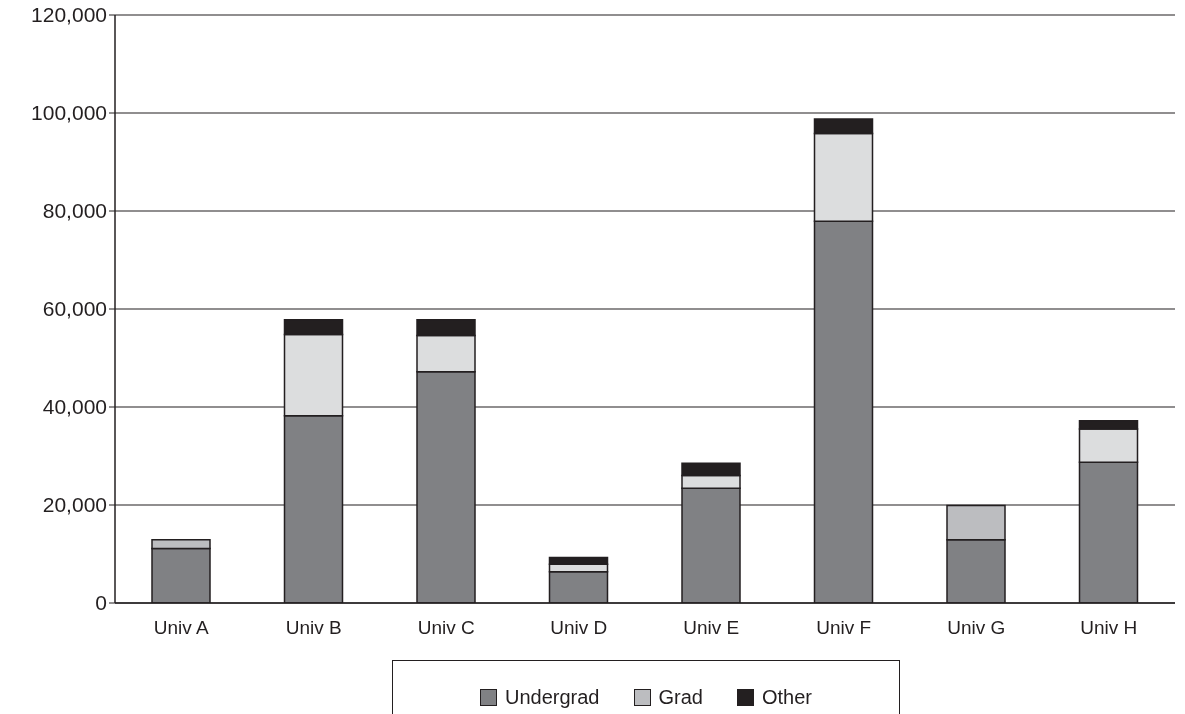  I want to click on x-tick-label: Univ F, so click(844, 628).